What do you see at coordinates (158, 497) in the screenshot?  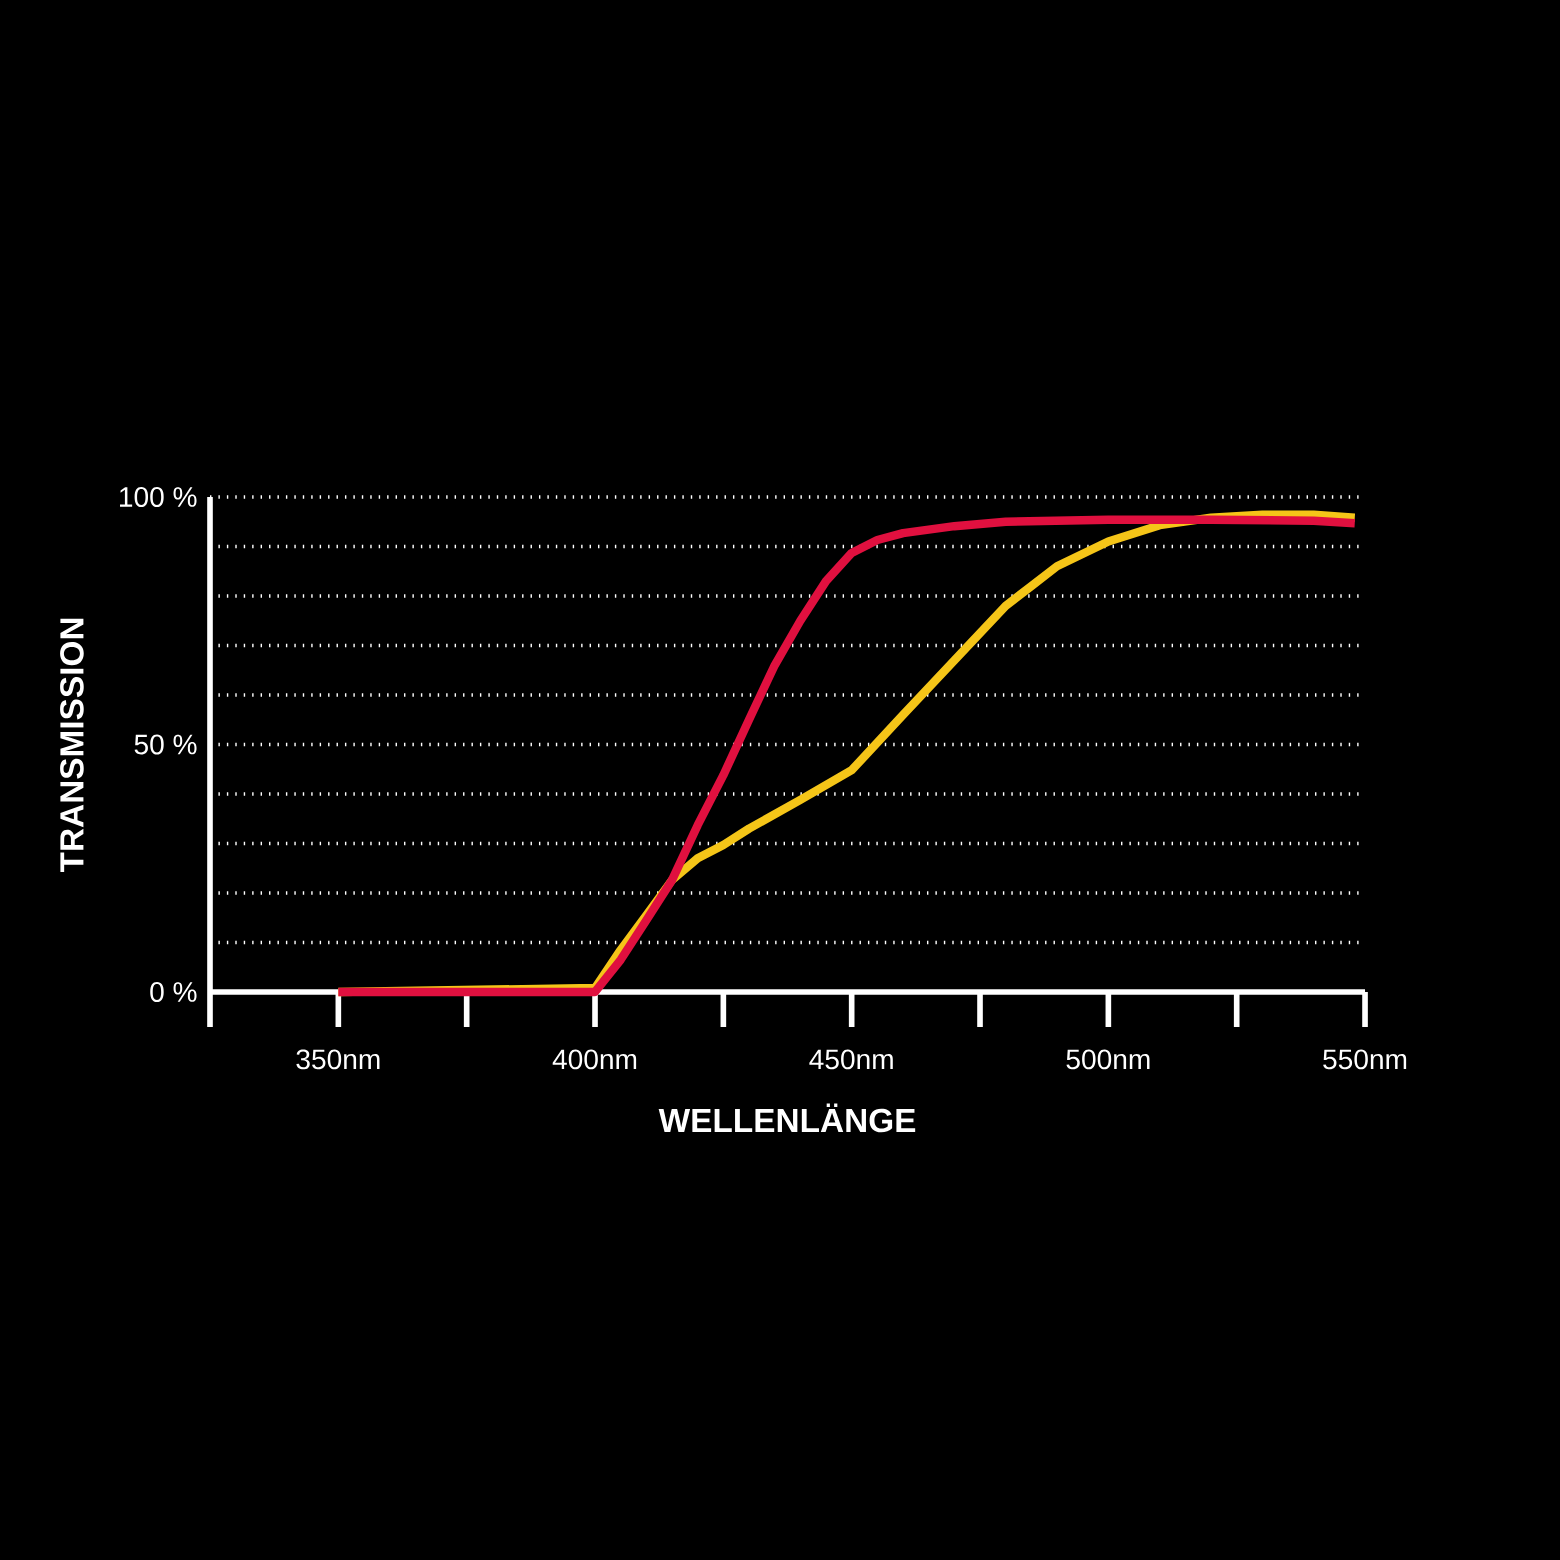 I see `y-tick-label: 100 %` at bounding box center [158, 497].